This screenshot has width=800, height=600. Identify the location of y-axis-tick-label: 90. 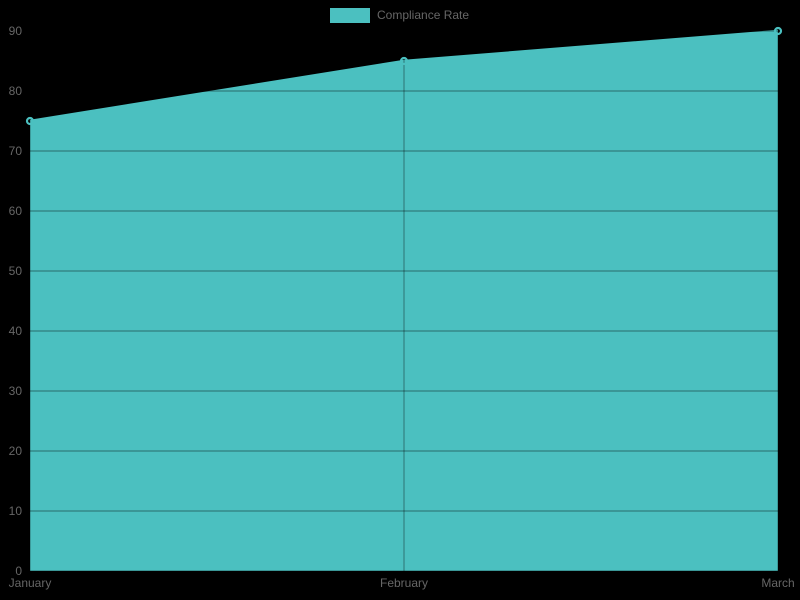
(16, 31).